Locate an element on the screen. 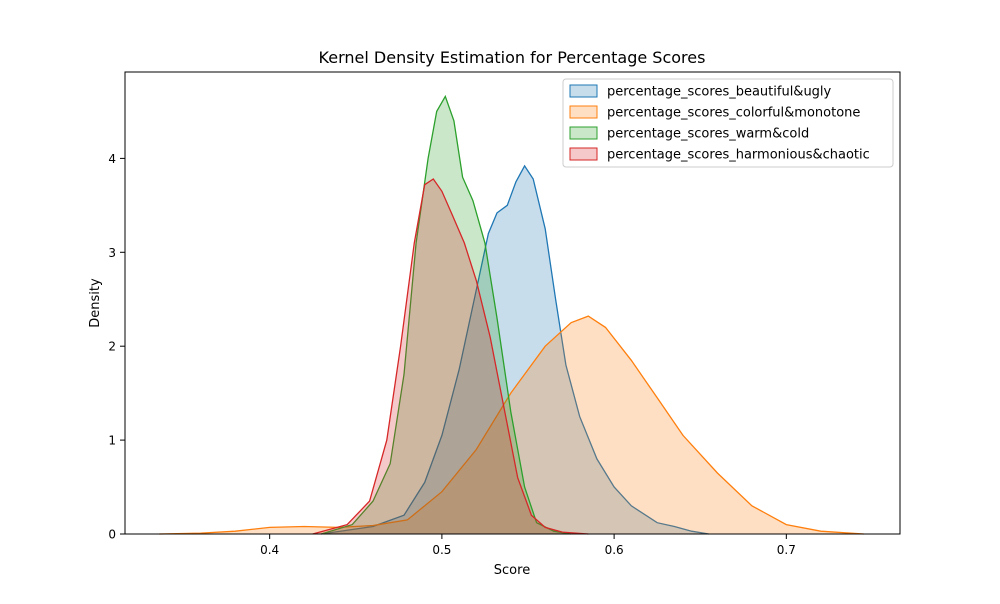 This screenshot has width=1000, height=604. legend-label: percentage_scores_warm&cold is located at coordinates (708, 134).